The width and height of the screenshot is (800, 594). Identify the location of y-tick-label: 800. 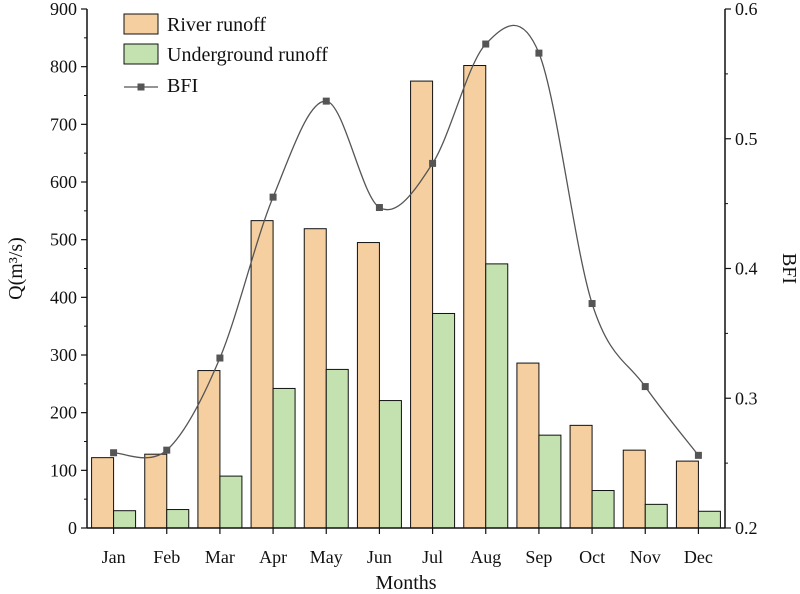
(63, 67).